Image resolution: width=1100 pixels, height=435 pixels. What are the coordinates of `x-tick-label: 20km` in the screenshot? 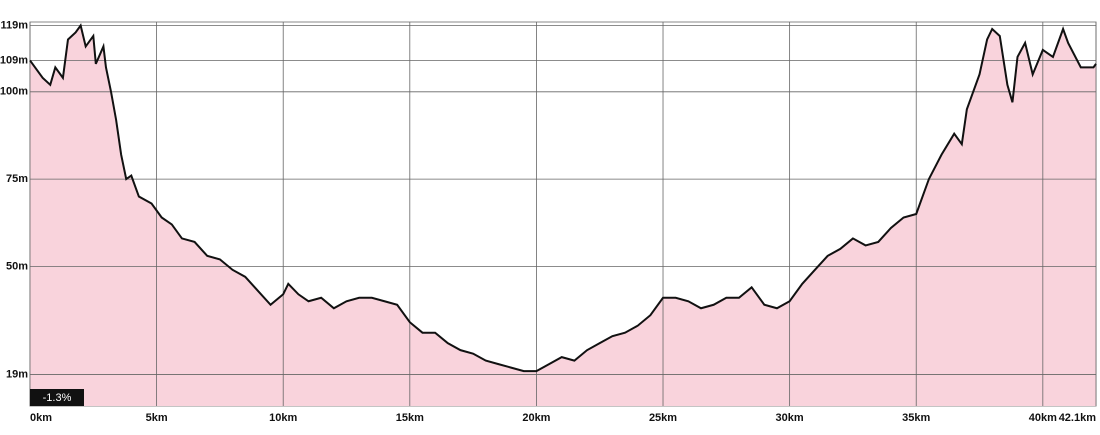 It's located at (536, 418).